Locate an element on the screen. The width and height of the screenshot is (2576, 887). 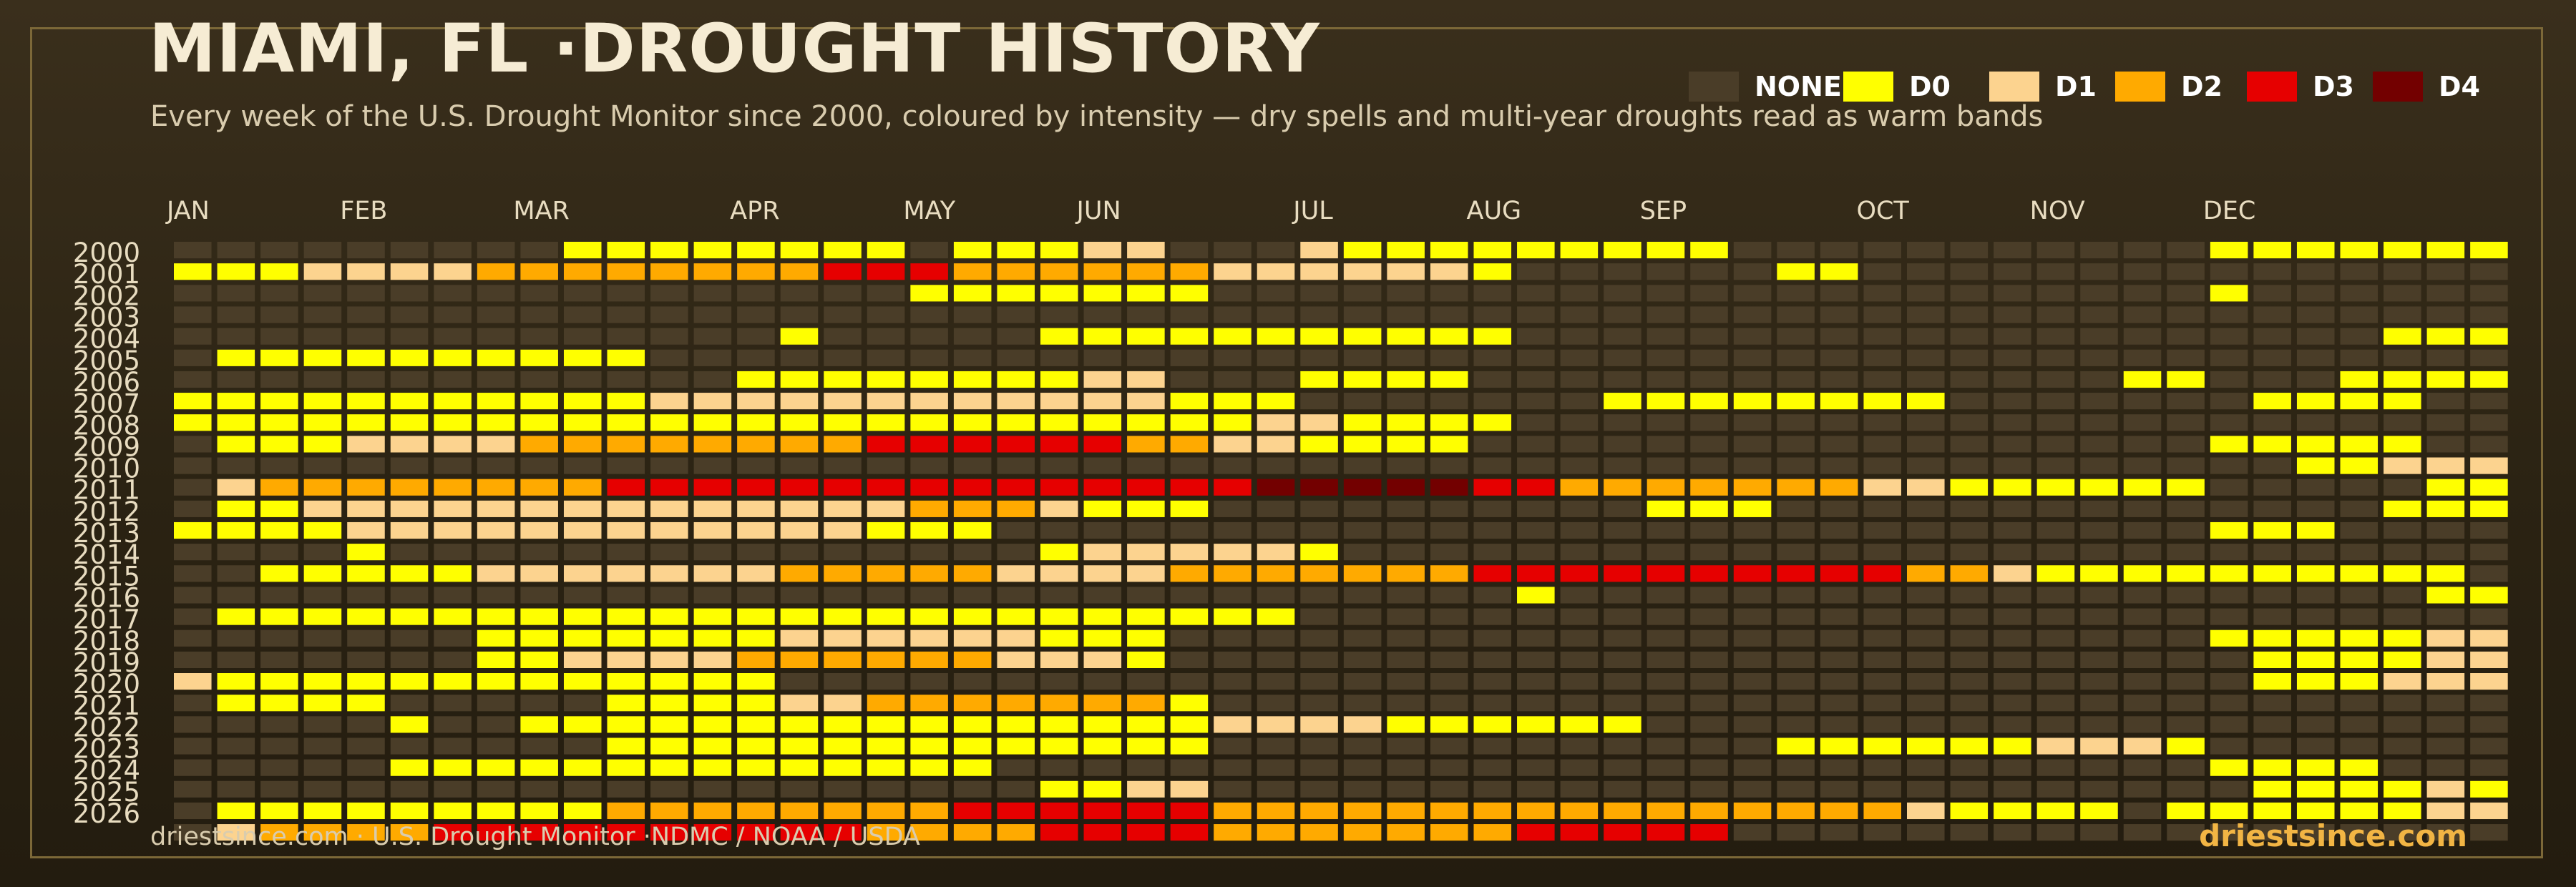
cell-2004-w4 is located at coordinates (322, 336).